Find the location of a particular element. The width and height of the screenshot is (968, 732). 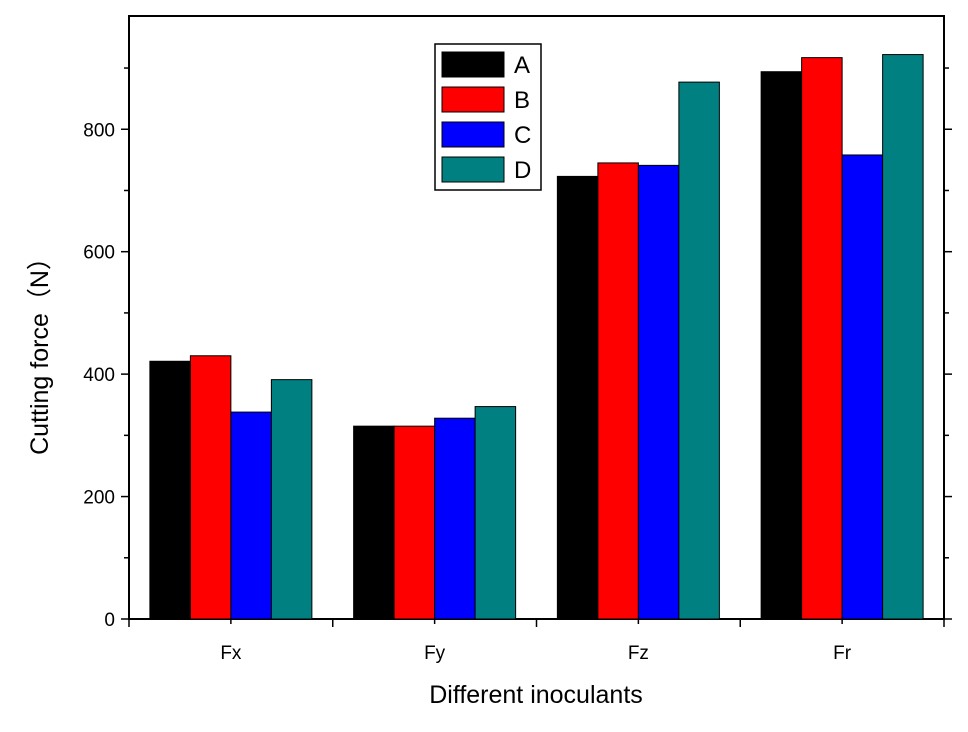

bar-d-fx is located at coordinates (291, 499).